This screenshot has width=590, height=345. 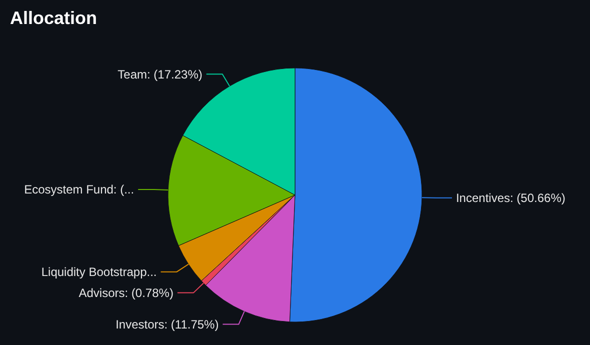 What do you see at coordinates (54, 18) in the screenshot?
I see `chart-title: Allocation` at bounding box center [54, 18].